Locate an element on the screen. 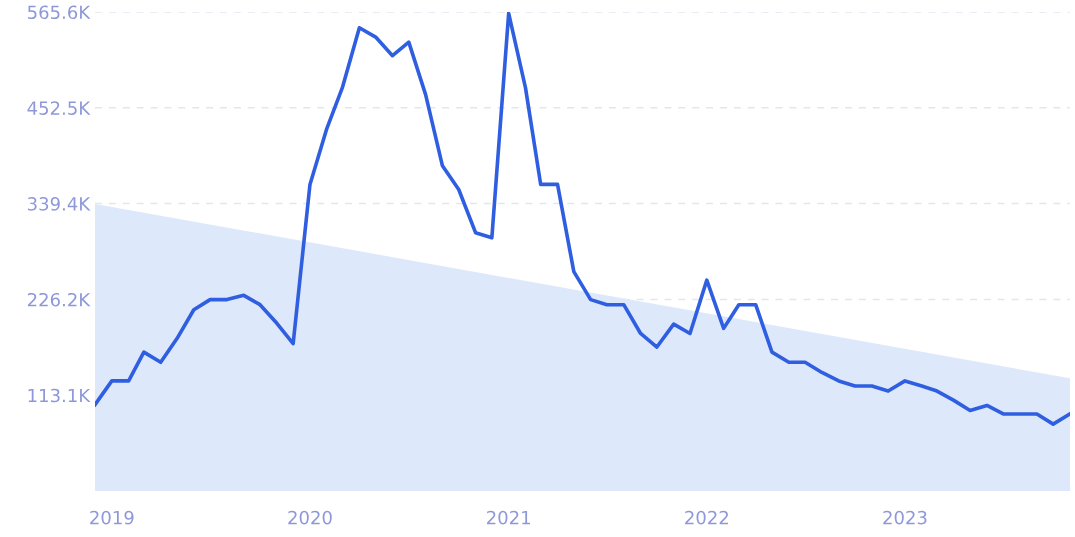 The width and height of the screenshot is (1075, 537). y-tick-label: 339.4K is located at coordinates (59, 204).